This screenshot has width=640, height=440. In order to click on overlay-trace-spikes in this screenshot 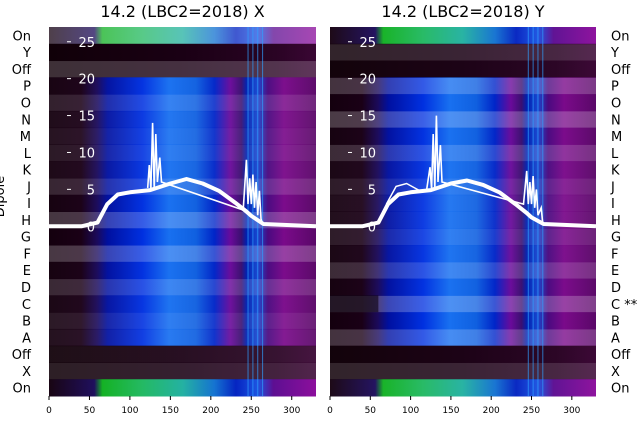, I will do `click(484, 170)`.